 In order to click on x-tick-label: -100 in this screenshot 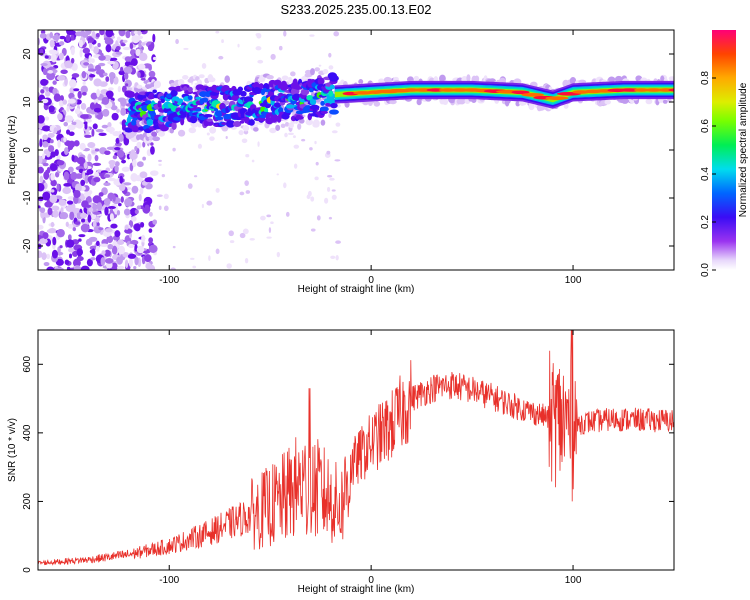, I will do `click(169, 280)`.